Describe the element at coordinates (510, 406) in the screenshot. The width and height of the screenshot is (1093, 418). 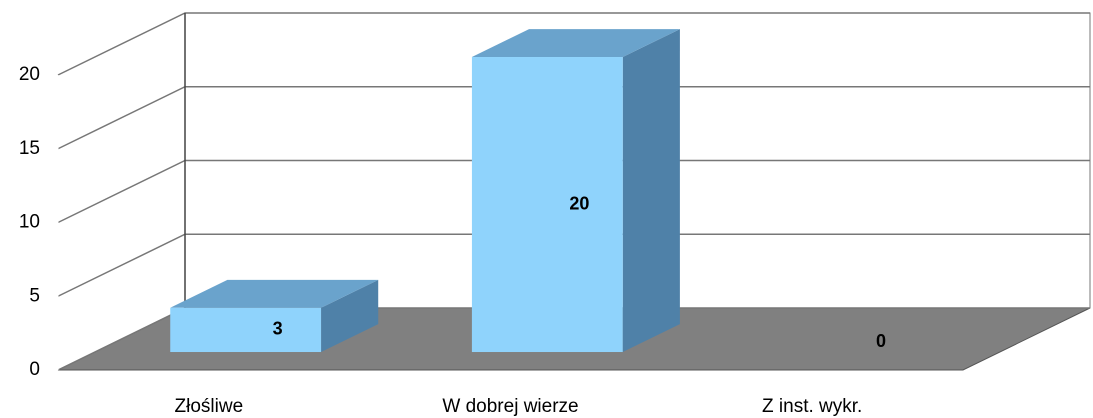
I see `x-tick-label: W dobrej wierze` at that location.